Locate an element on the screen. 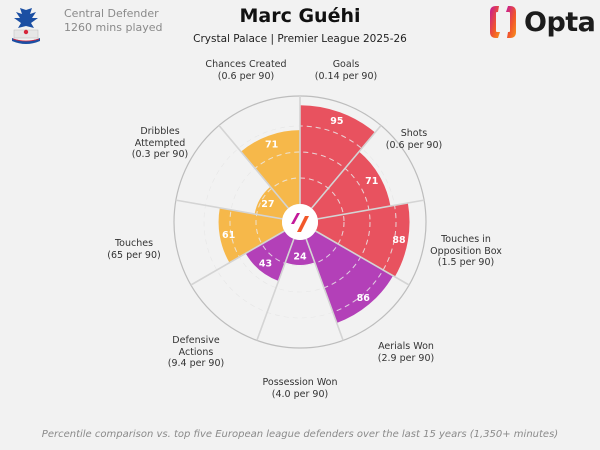 The width and height of the screenshot is (600, 450). opta-logo: Opta is located at coordinates (542, 22).